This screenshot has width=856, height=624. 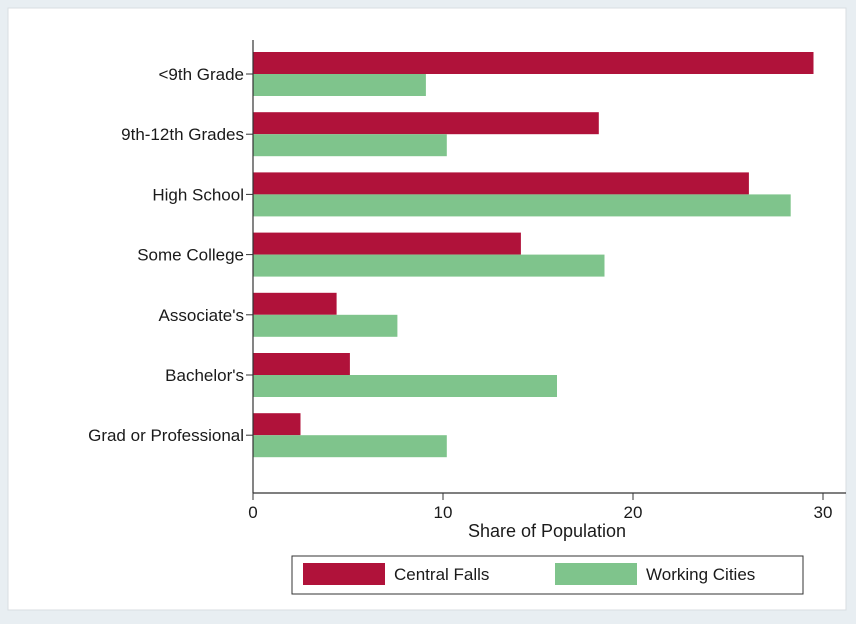 What do you see at coordinates (198, 194) in the screenshot?
I see `category-label: High School` at bounding box center [198, 194].